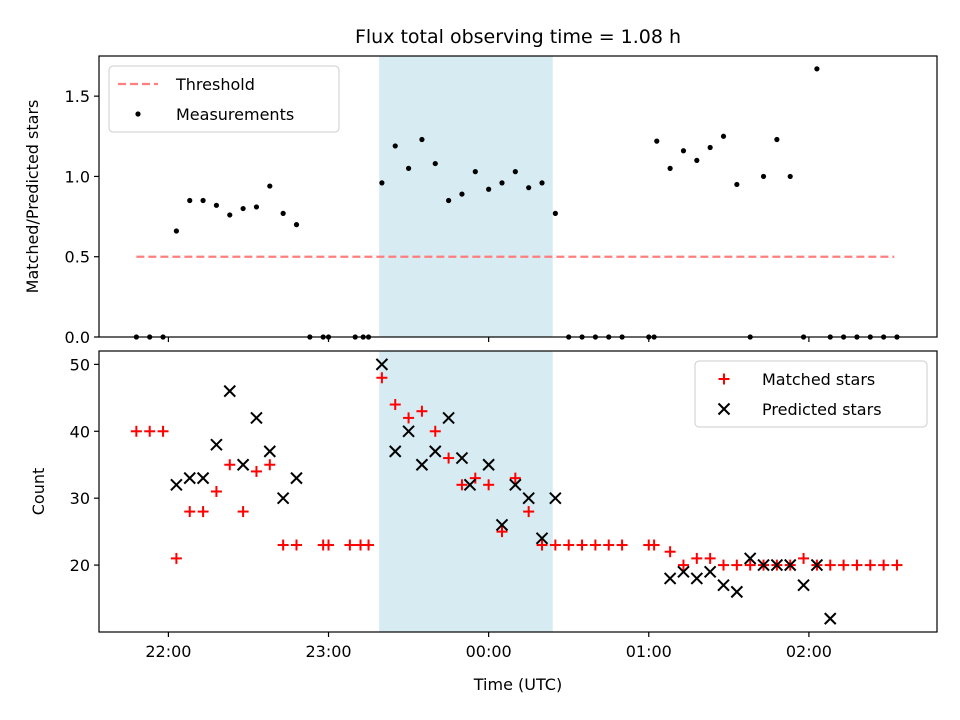 The width and height of the screenshot is (960, 720). I want to click on x-tick-label: 01:00, so click(649, 651).